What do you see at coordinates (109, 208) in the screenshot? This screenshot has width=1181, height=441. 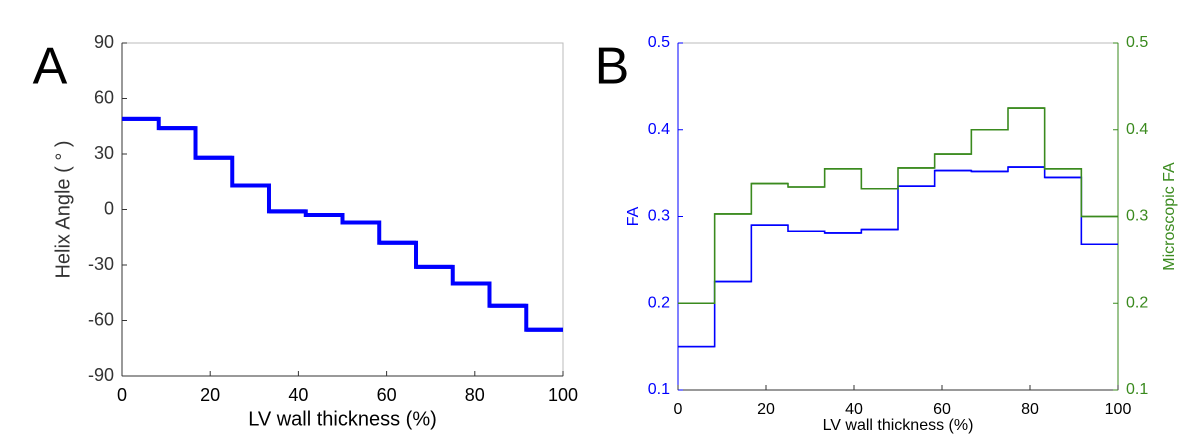 I see `y-tick-label: 0` at bounding box center [109, 208].